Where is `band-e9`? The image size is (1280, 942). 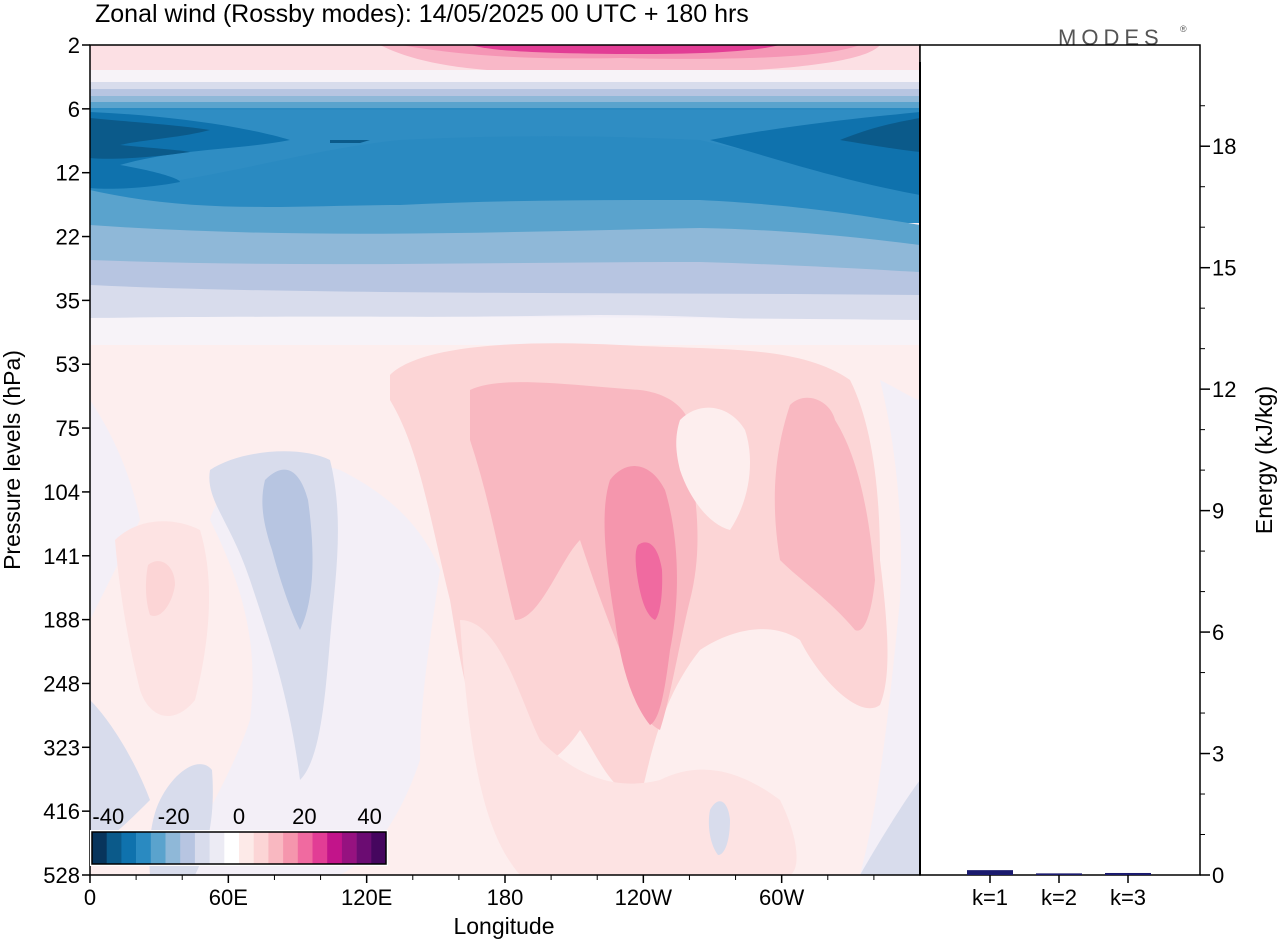
band-e9 is located at coordinates (505, 280).